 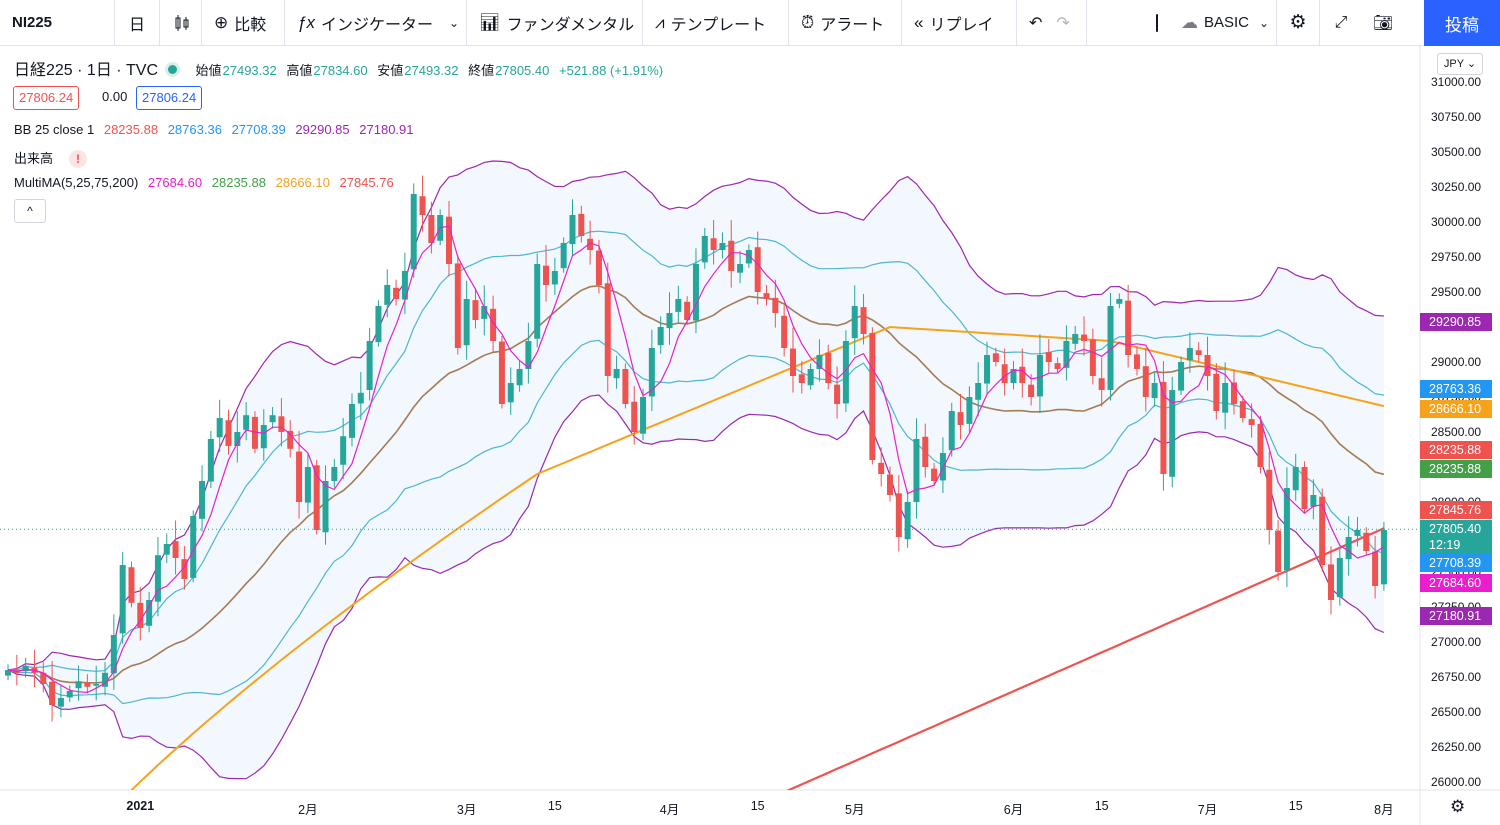 What do you see at coordinates (1223, 23) in the screenshot?
I see `layout-menu-button: ☁︎ BASIC ⌄` at bounding box center [1223, 23].